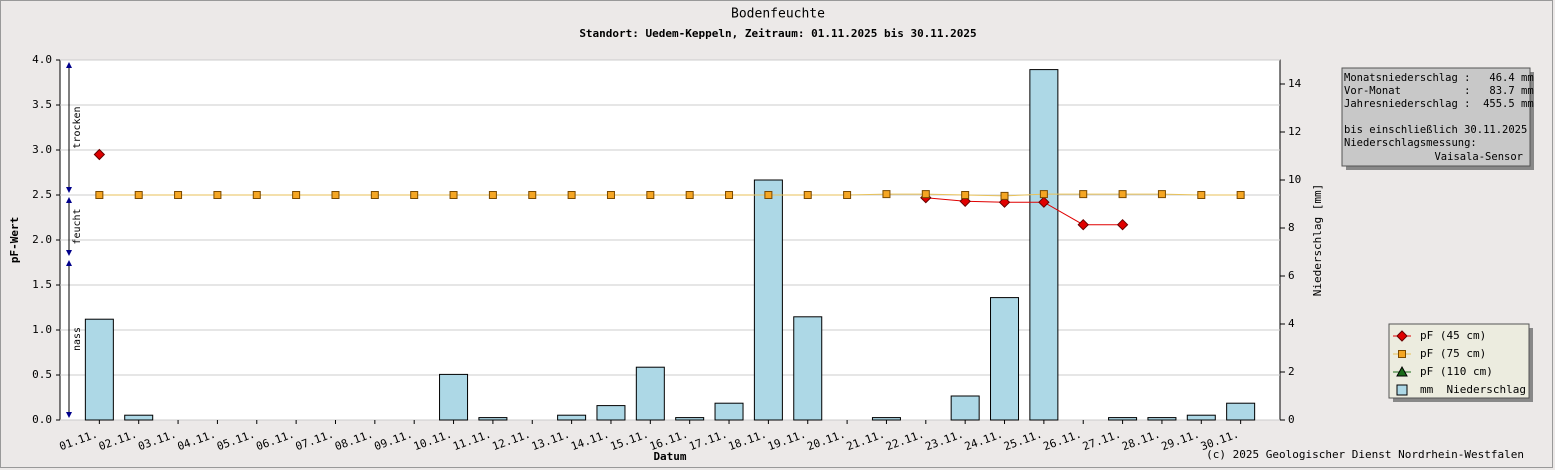 This screenshot has height=470, width=1555. Describe the element at coordinates (1453, 335) in the screenshot. I see `legend-label: pF (45 cm)` at that location.